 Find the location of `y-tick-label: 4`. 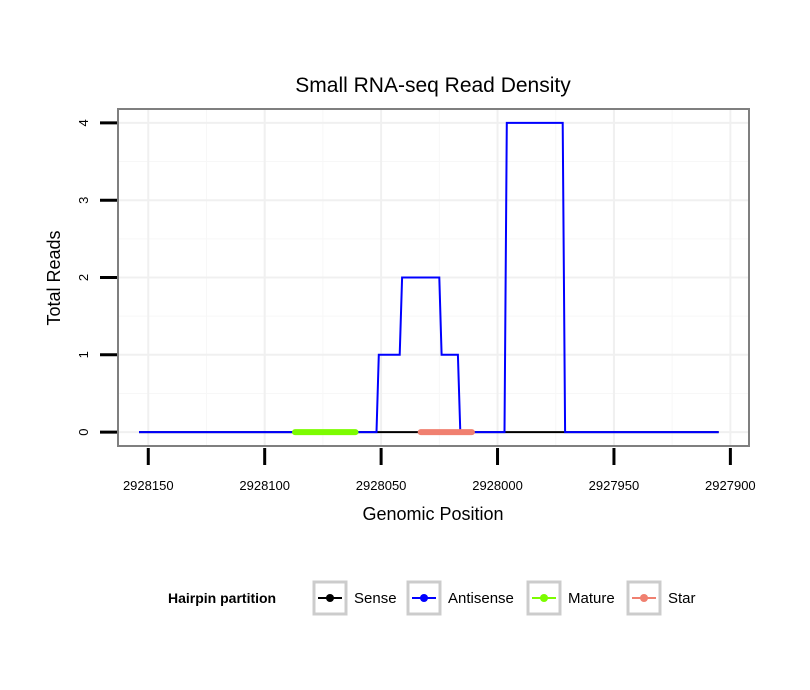

y-tick-label: 4 is located at coordinates (83, 122).